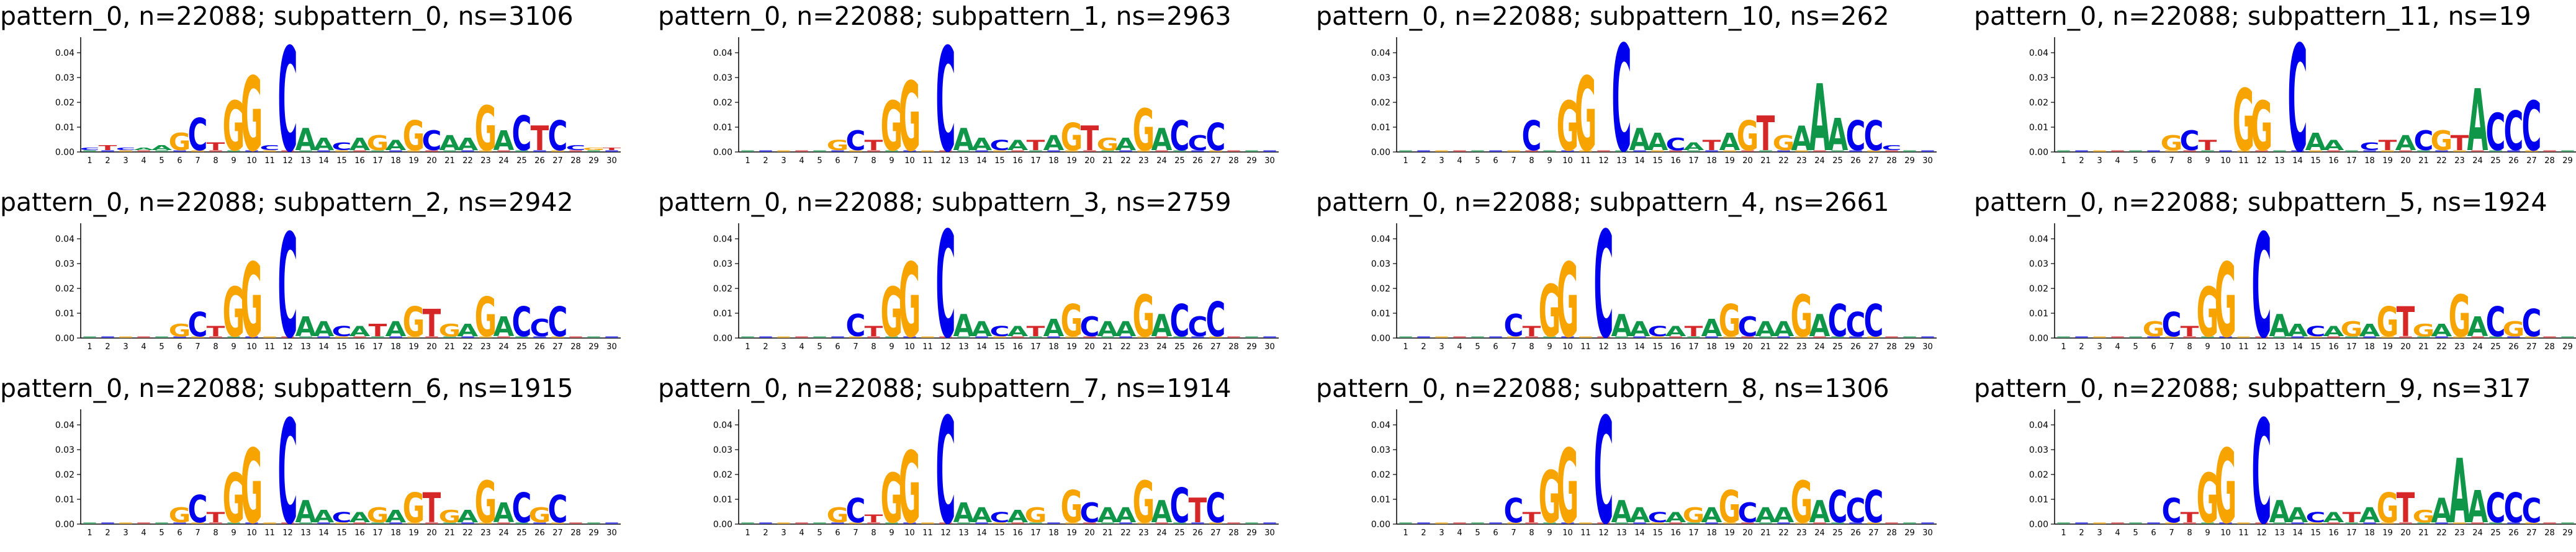 Image resolution: width=2576 pixels, height=552 pixels. I want to click on x-tick-label: 28, so click(575, 533).